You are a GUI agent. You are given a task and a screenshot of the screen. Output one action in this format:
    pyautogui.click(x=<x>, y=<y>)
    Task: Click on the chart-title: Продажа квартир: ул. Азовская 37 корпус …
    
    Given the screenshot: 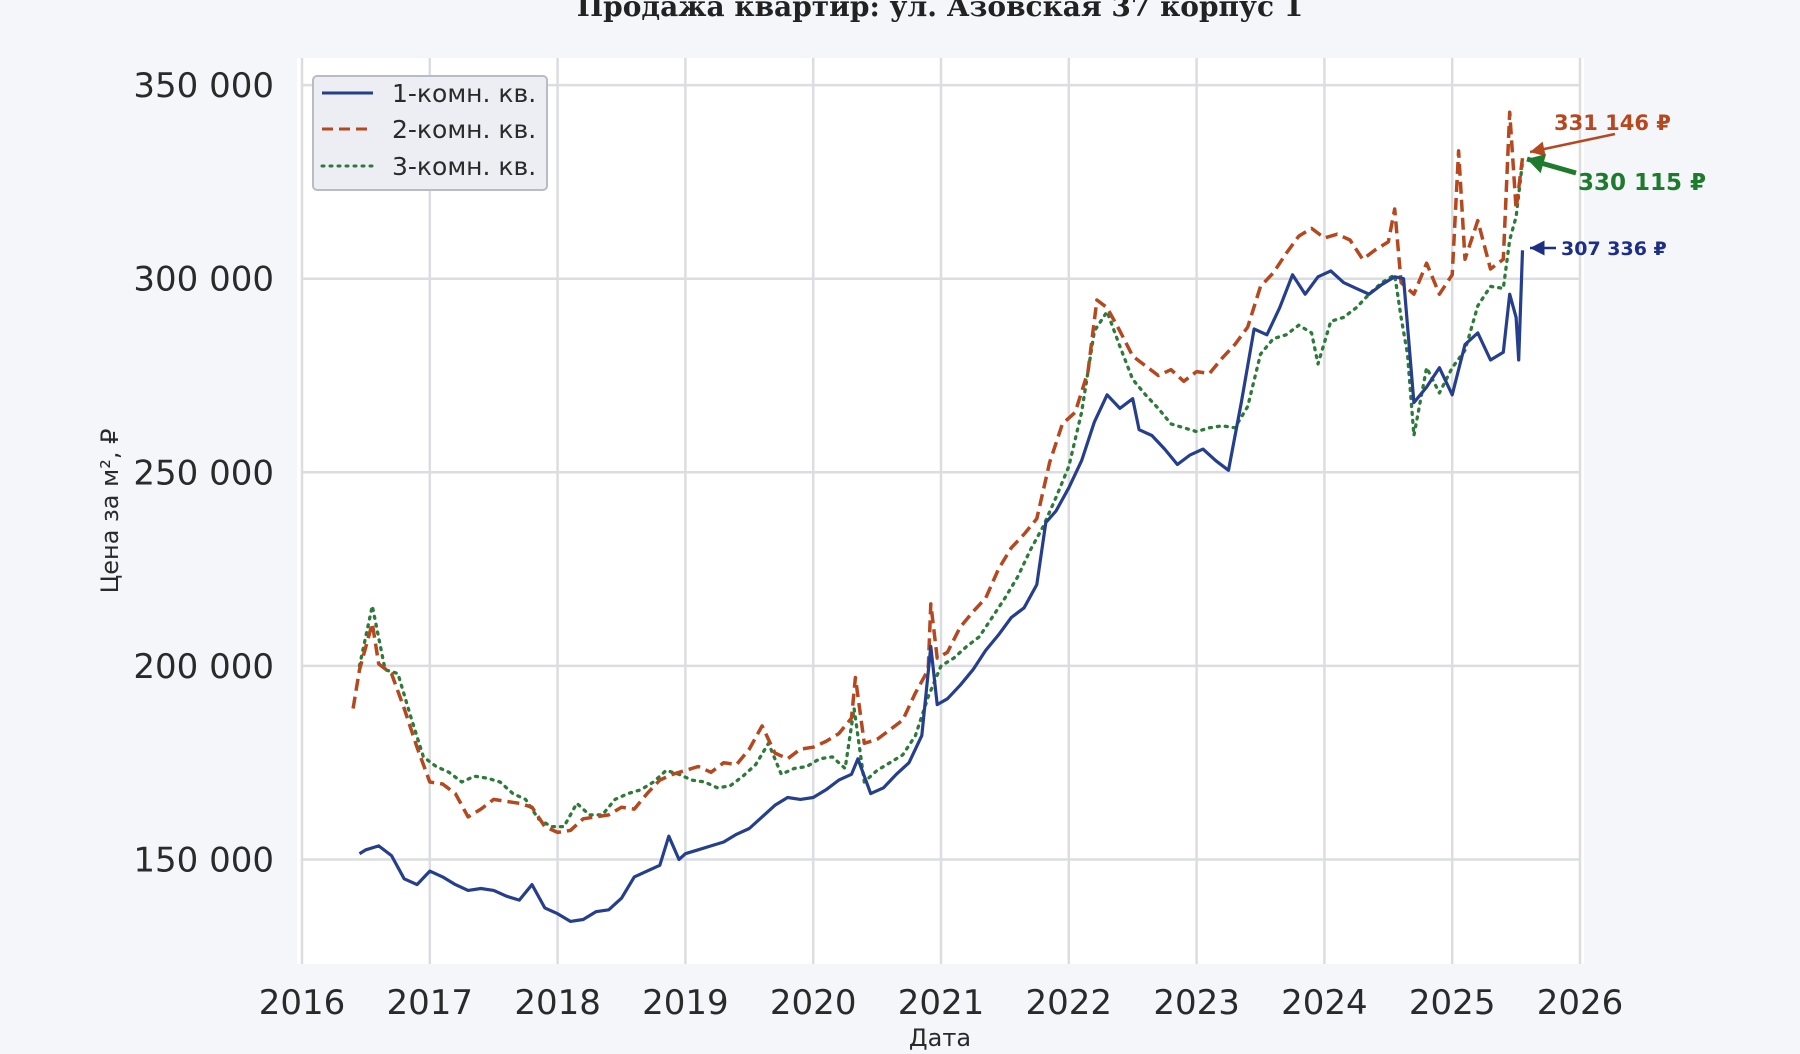 What is the action you would take?
    pyautogui.click(x=940, y=11)
    